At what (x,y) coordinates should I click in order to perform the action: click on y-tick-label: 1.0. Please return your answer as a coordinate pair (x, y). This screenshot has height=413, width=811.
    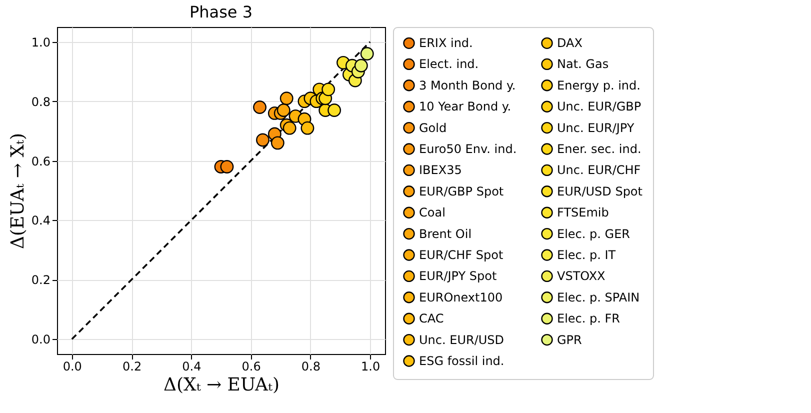
    Looking at the image, I should click on (40, 42).